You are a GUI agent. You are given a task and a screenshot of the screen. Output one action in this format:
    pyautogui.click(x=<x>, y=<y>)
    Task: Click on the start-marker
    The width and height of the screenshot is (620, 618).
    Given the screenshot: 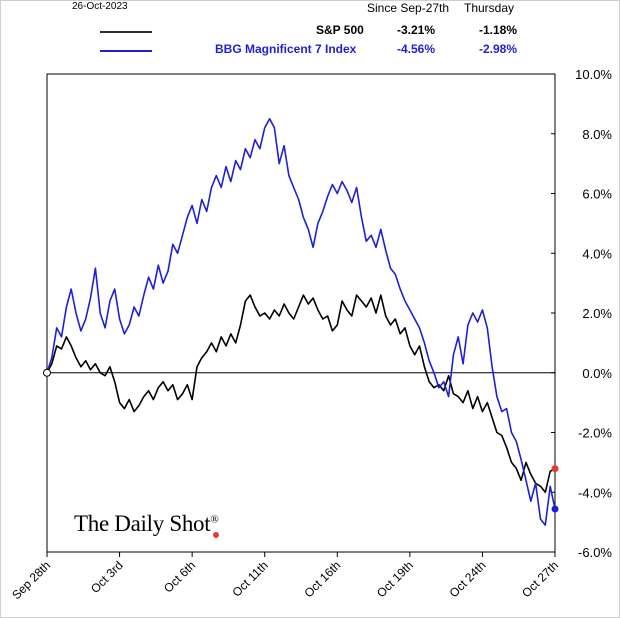 What is the action you would take?
    pyautogui.click(x=47, y=372)
    